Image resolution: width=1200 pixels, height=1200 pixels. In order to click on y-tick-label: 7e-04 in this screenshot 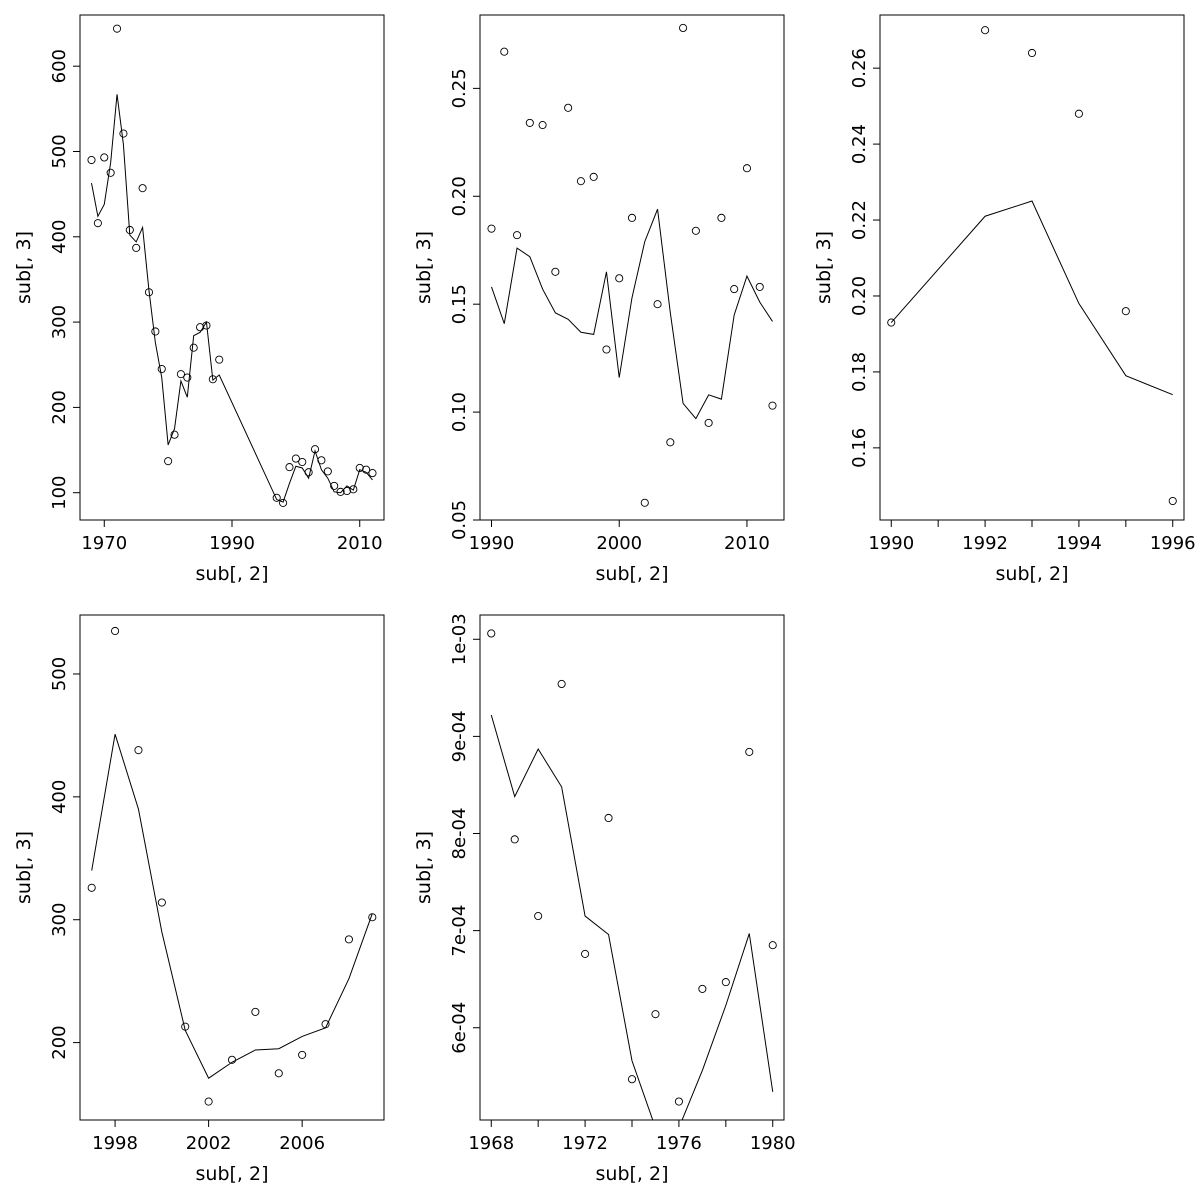, I will do `click(459, 931)`.